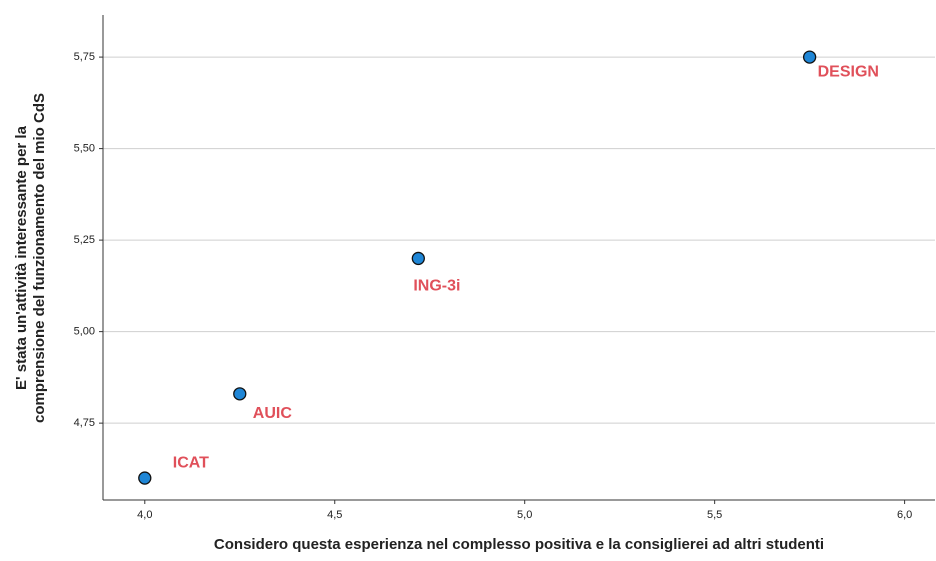 This screenshot has width=936, height=561. What do you see at coordinates (84, 240) in the screenshot?
I see `y-tick-label: 5,25` at bounding box center [84, 240].